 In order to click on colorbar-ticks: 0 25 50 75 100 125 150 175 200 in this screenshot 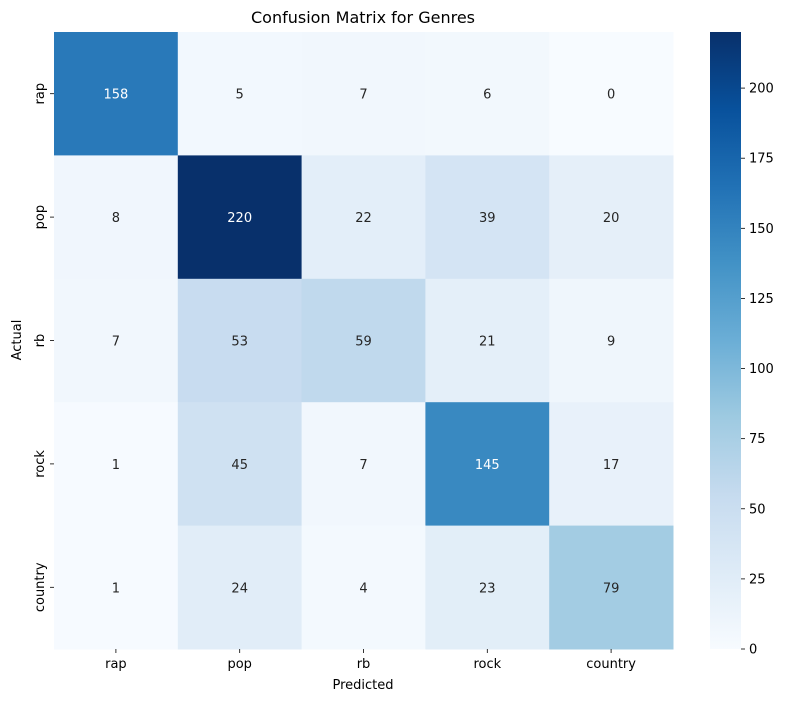, I will do `click(757, 370)`.